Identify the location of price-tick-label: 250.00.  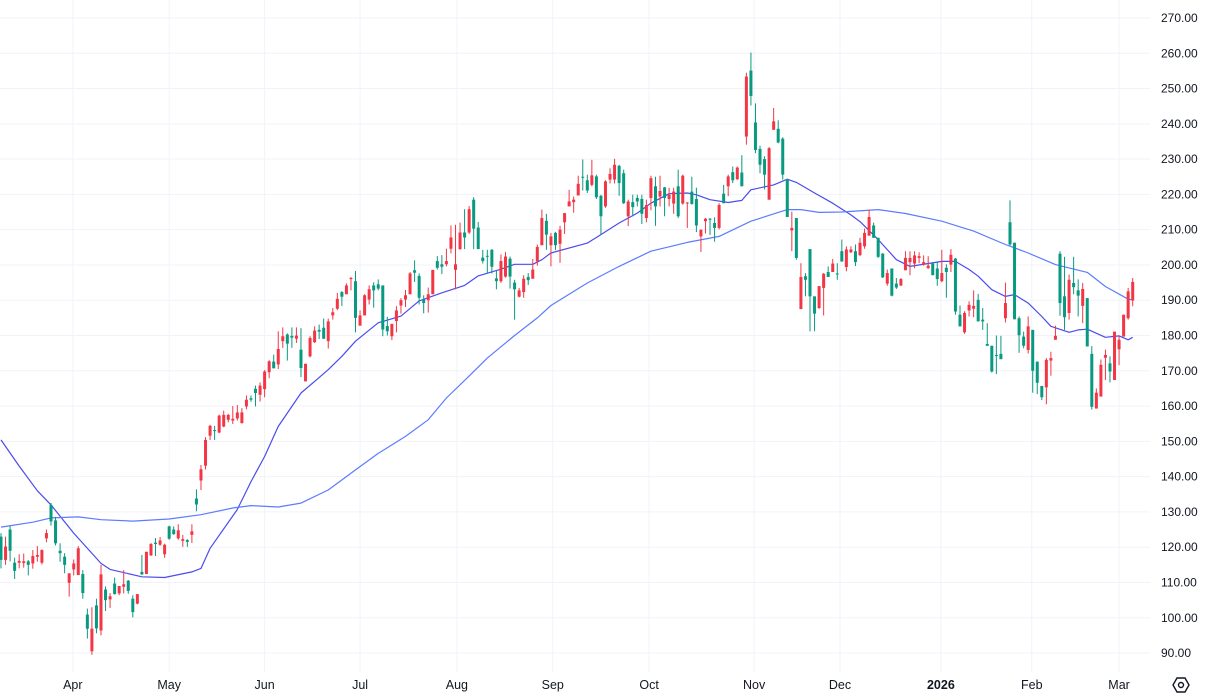
(1179, 89).